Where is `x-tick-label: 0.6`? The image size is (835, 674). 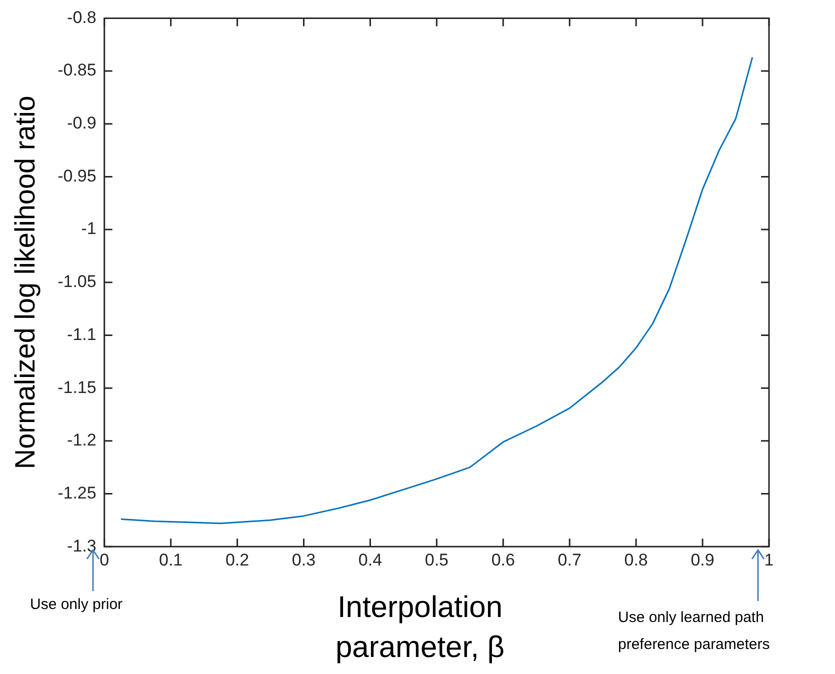
x-tick-label: 0.6 is located at coordinates (503, 560).